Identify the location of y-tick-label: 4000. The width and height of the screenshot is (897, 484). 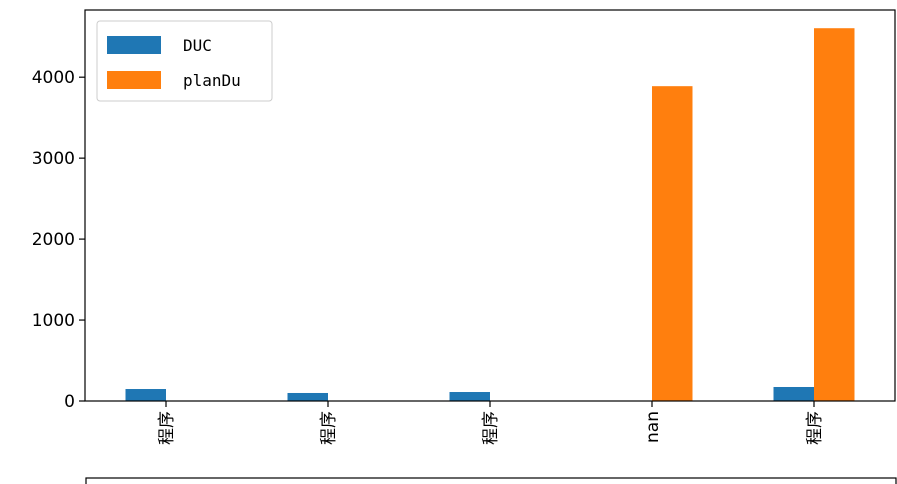
(53, 78).